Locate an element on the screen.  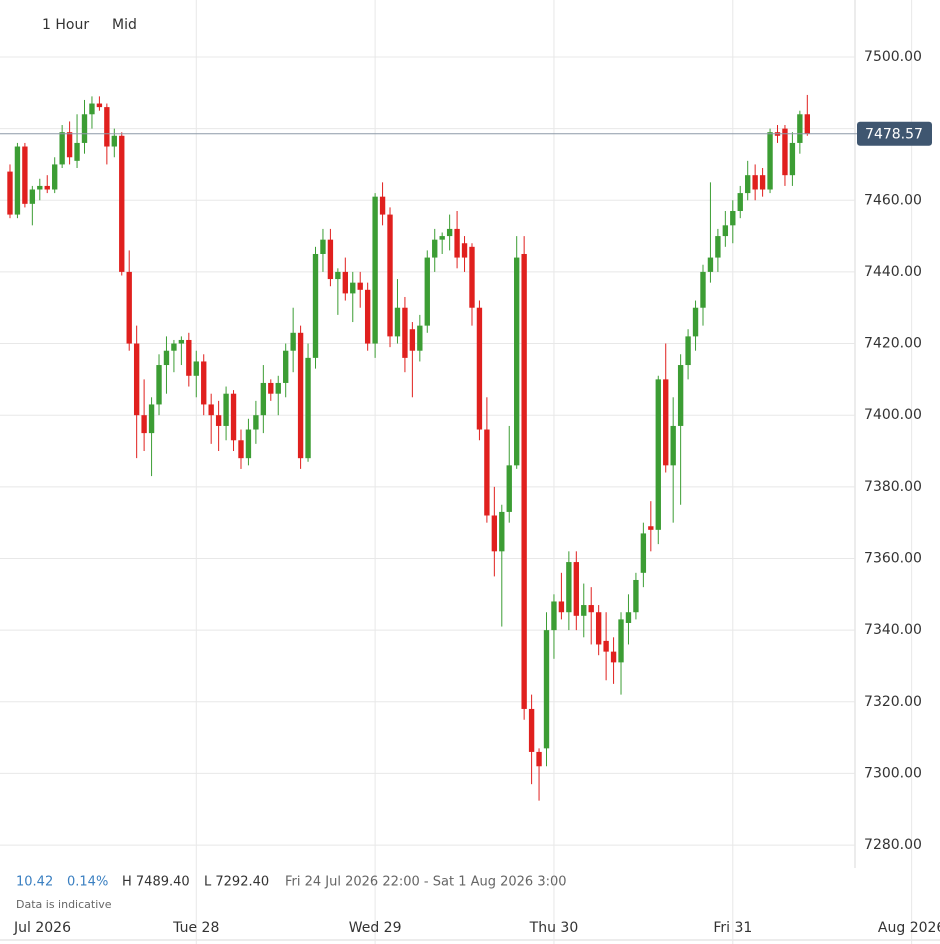
note: Data is indicative is located at coordinates (64, 904).